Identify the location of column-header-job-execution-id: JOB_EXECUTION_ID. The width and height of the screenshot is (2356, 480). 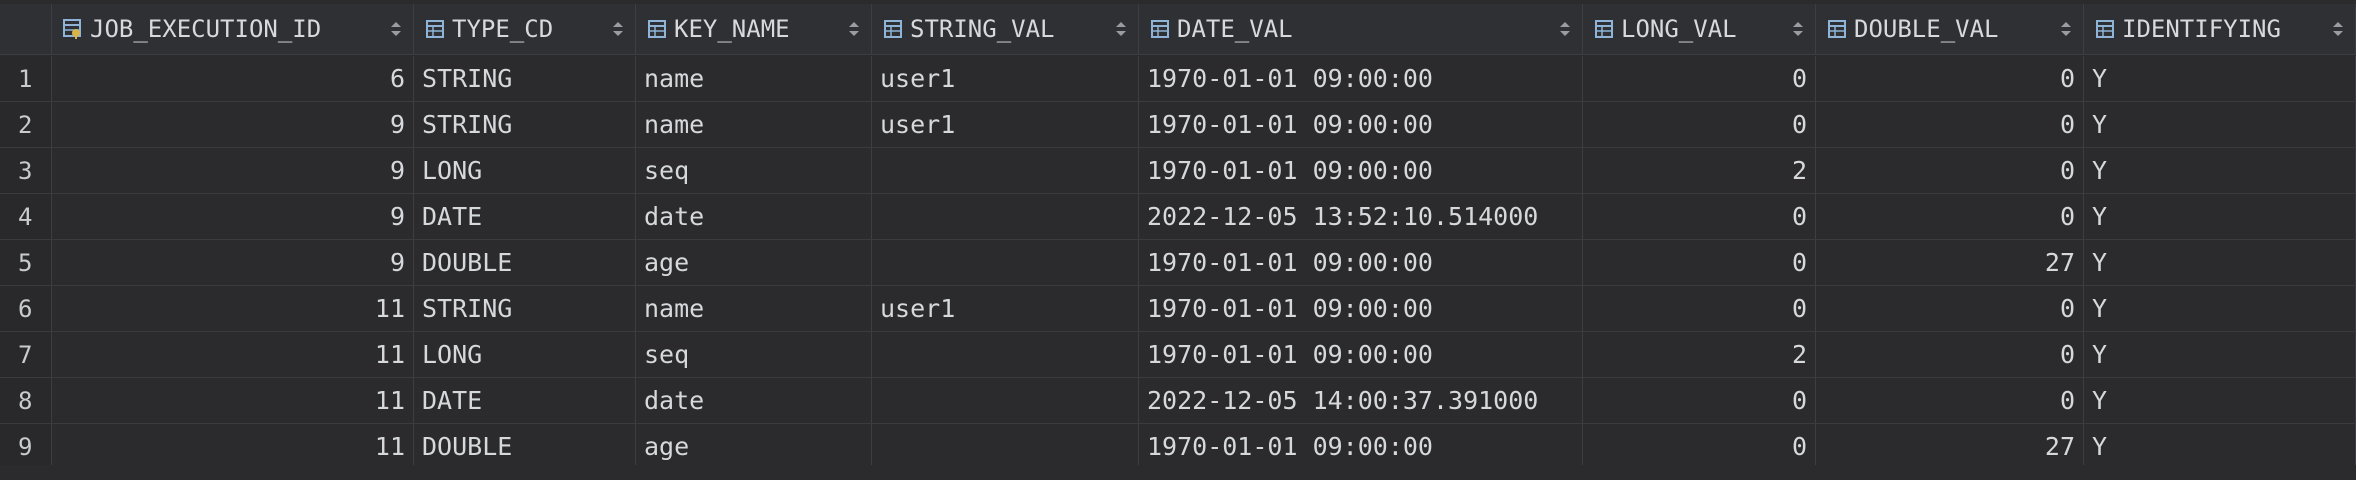
(233, 29).